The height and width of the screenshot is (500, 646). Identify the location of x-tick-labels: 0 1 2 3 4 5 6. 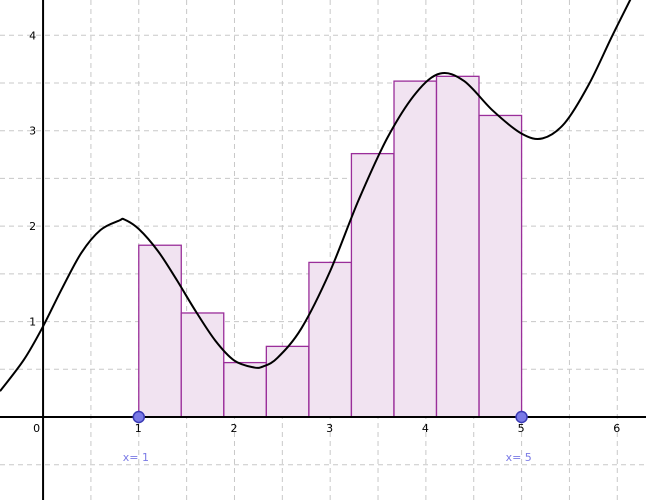
(326, 428).